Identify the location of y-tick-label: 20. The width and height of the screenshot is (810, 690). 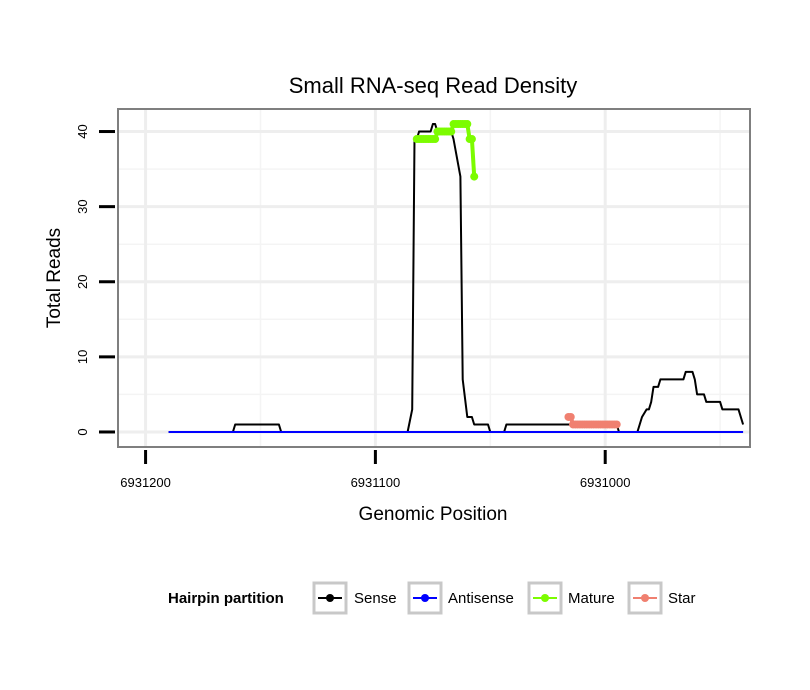
(82, 282).